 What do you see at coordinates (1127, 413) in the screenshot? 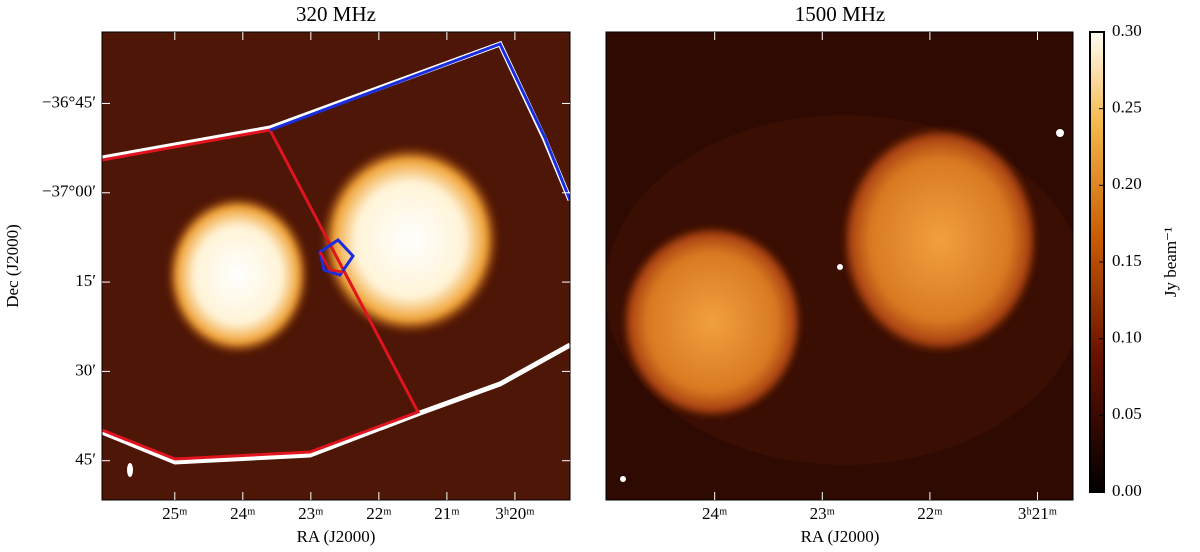
I see `y-tick-label: 0.05` at bounding box center [1127, 413].